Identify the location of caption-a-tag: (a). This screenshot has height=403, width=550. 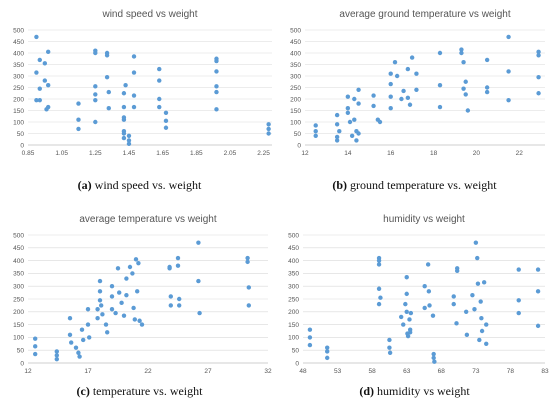
(84, 185).